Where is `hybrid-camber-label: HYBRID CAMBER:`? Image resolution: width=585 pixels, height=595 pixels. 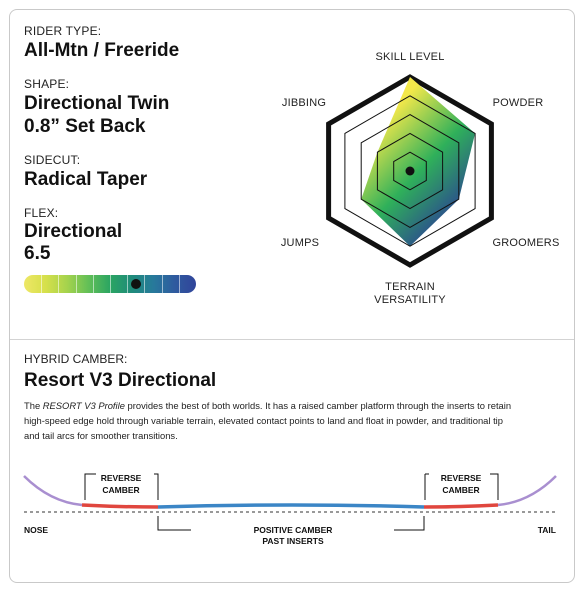 hybrid-camber-label: HYBRID CAMBER: is located at coordinates (76, 359).